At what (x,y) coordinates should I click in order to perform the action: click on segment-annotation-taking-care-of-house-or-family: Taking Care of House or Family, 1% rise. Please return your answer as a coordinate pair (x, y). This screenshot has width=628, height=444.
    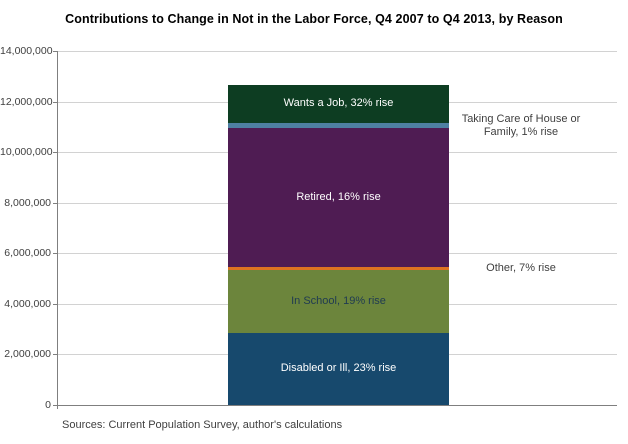
    Looking at the image, I should click on (521, 125).